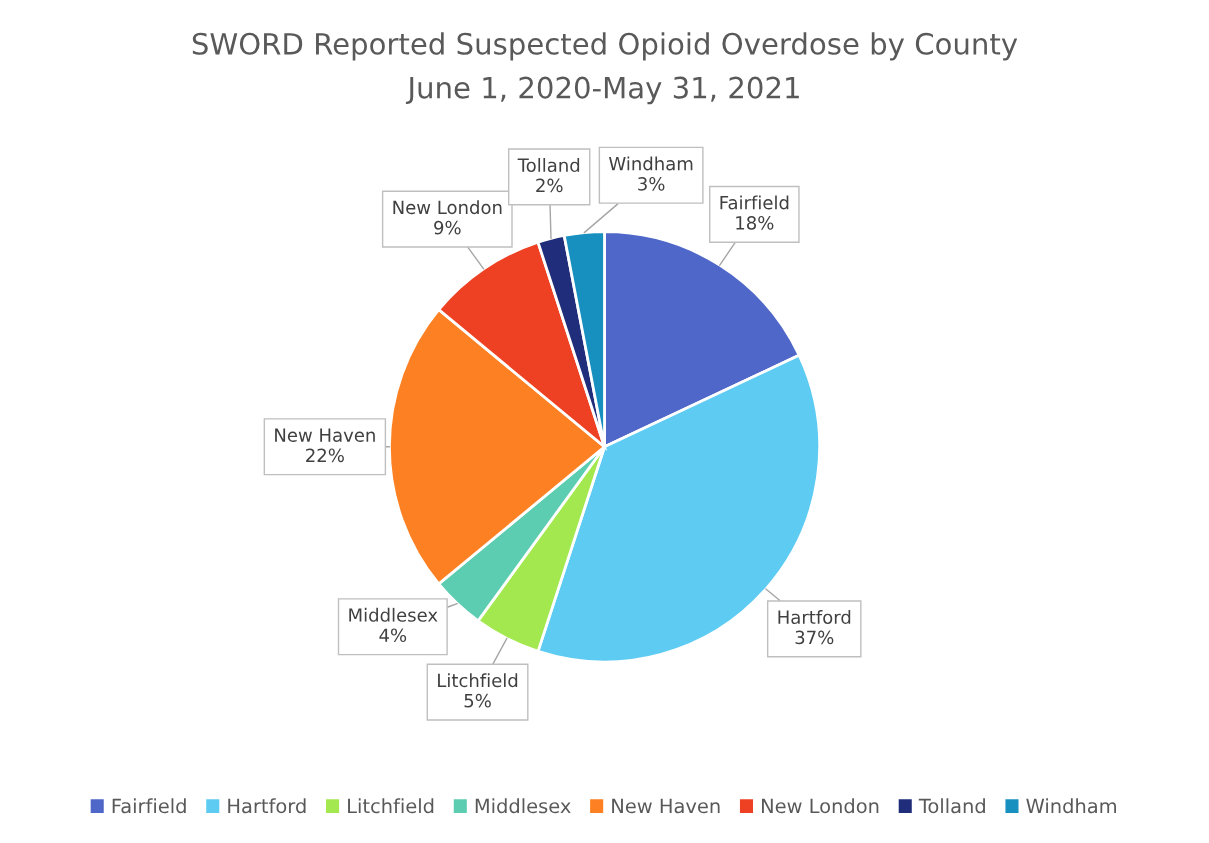  I want to click on legend-label: Tolland, so click(951, 806).